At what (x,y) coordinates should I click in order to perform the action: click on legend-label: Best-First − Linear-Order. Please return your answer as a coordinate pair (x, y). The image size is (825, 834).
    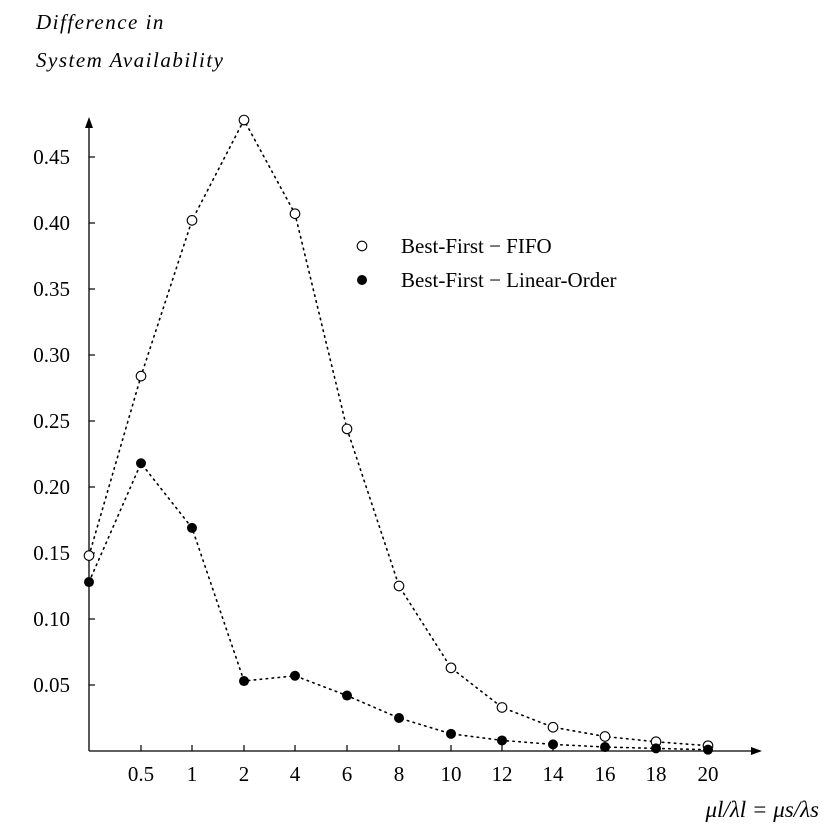
    Looking at the image, I should click on (509, 280).